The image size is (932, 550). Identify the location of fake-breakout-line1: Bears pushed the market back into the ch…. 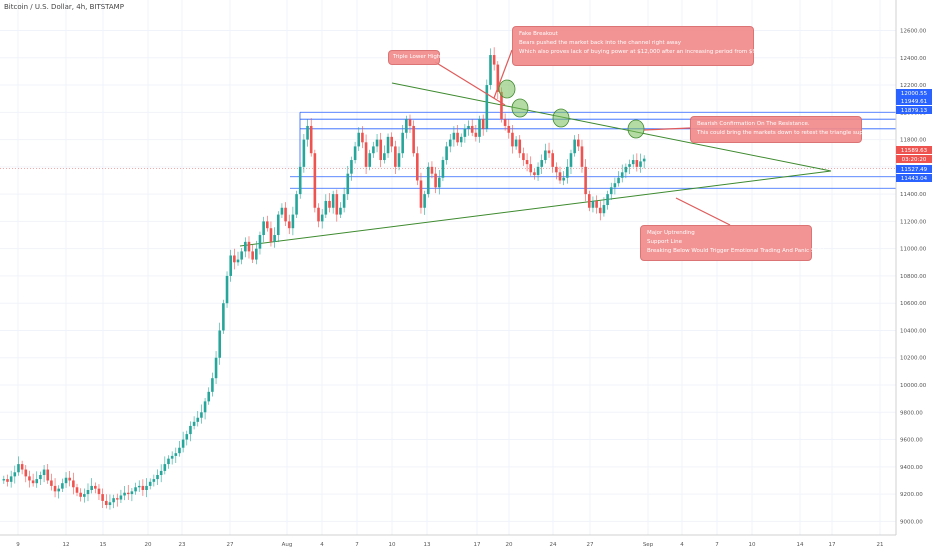
(600, 43).